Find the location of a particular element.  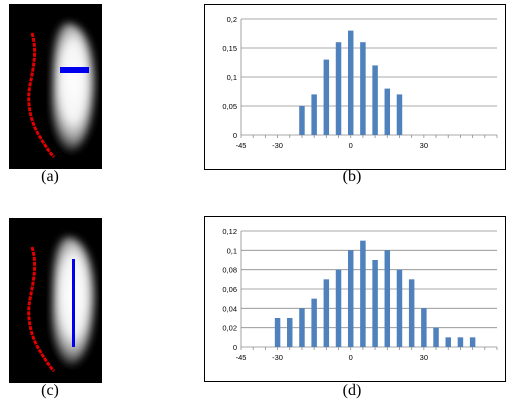

y-tick-label: 0,06 is located at coordinates (229, 289).